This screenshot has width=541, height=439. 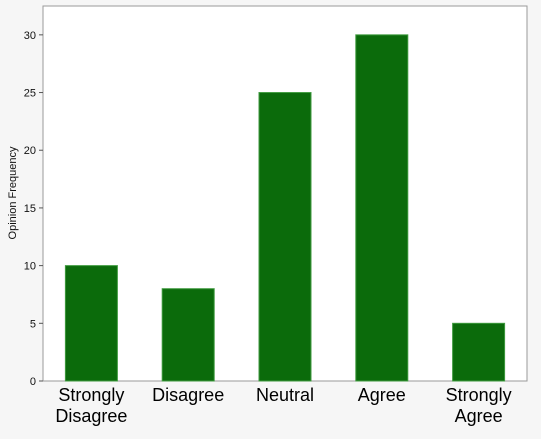 I want to click on y-tick-label: 5, so click(x=33, y=324).